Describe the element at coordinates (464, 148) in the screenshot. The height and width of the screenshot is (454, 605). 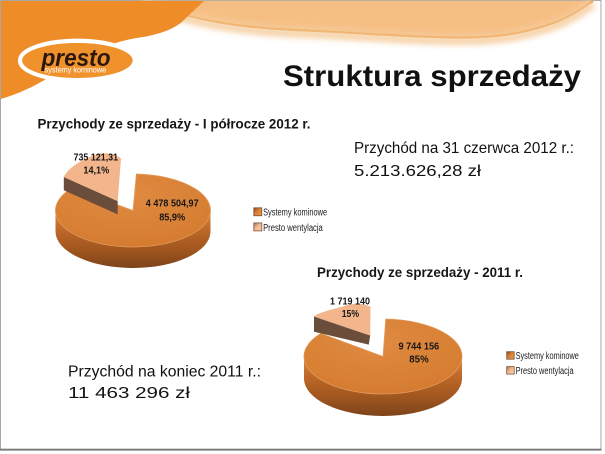
I see `svg-text:Przychód na 31 czerwca 2012 r.: Przychód na 31 czerwca 2012 r.:` at that location.